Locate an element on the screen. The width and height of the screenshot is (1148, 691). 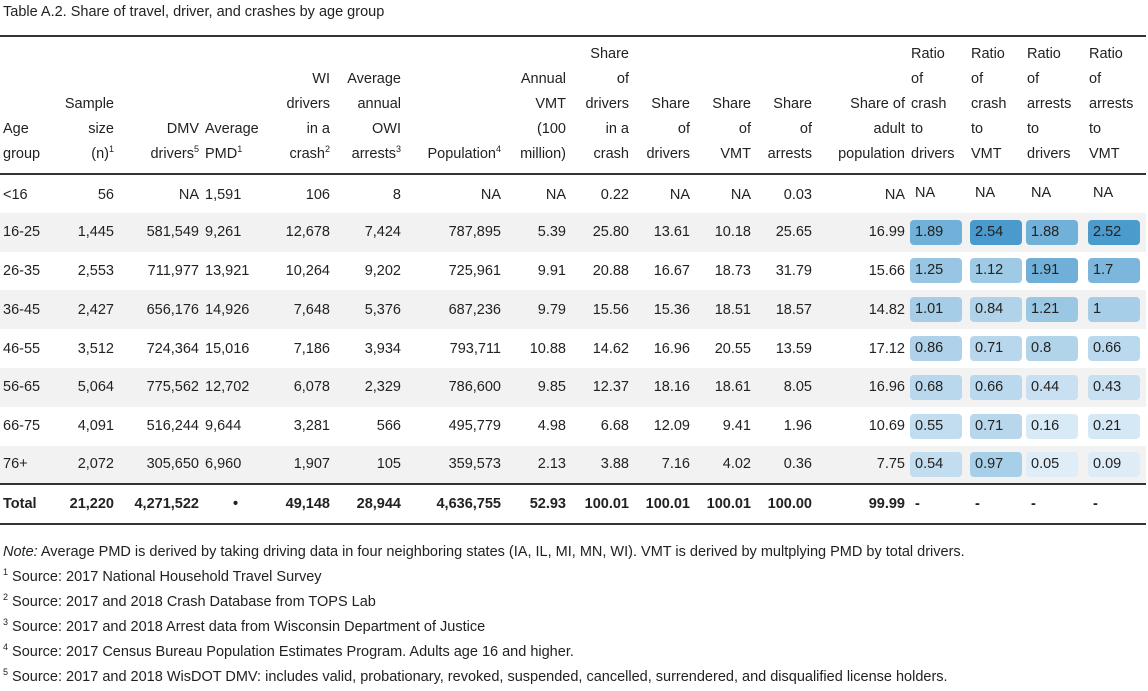
column-header-owi-arrests: Average annual OWI arrests3 is located at coordinates (368, 105).